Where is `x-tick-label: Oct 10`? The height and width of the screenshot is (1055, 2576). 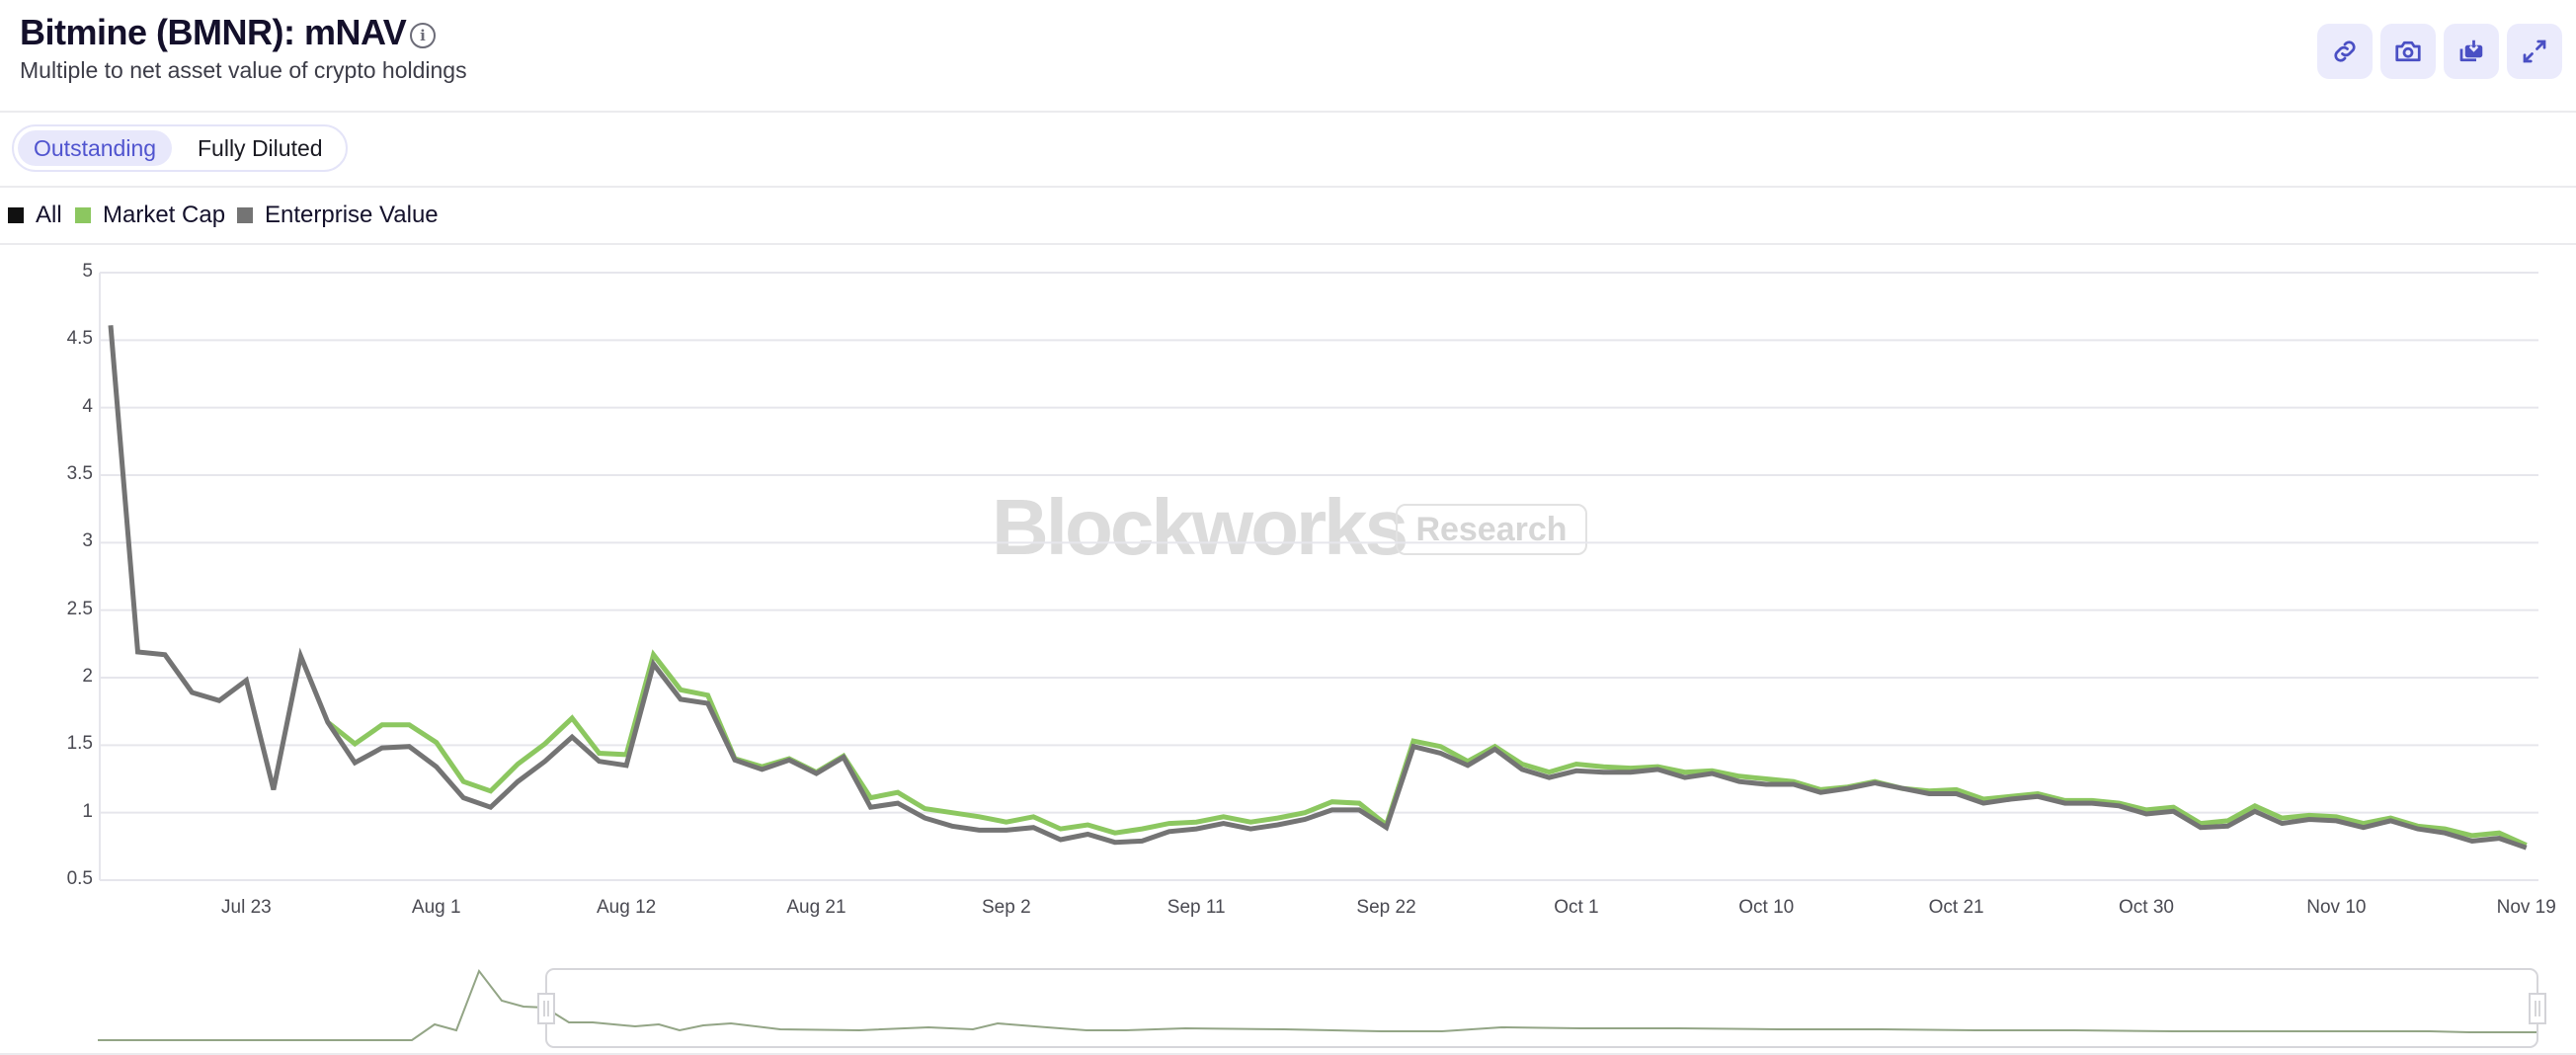 x-tick-label: Oct 10 is located at coordinates (1766, 907).